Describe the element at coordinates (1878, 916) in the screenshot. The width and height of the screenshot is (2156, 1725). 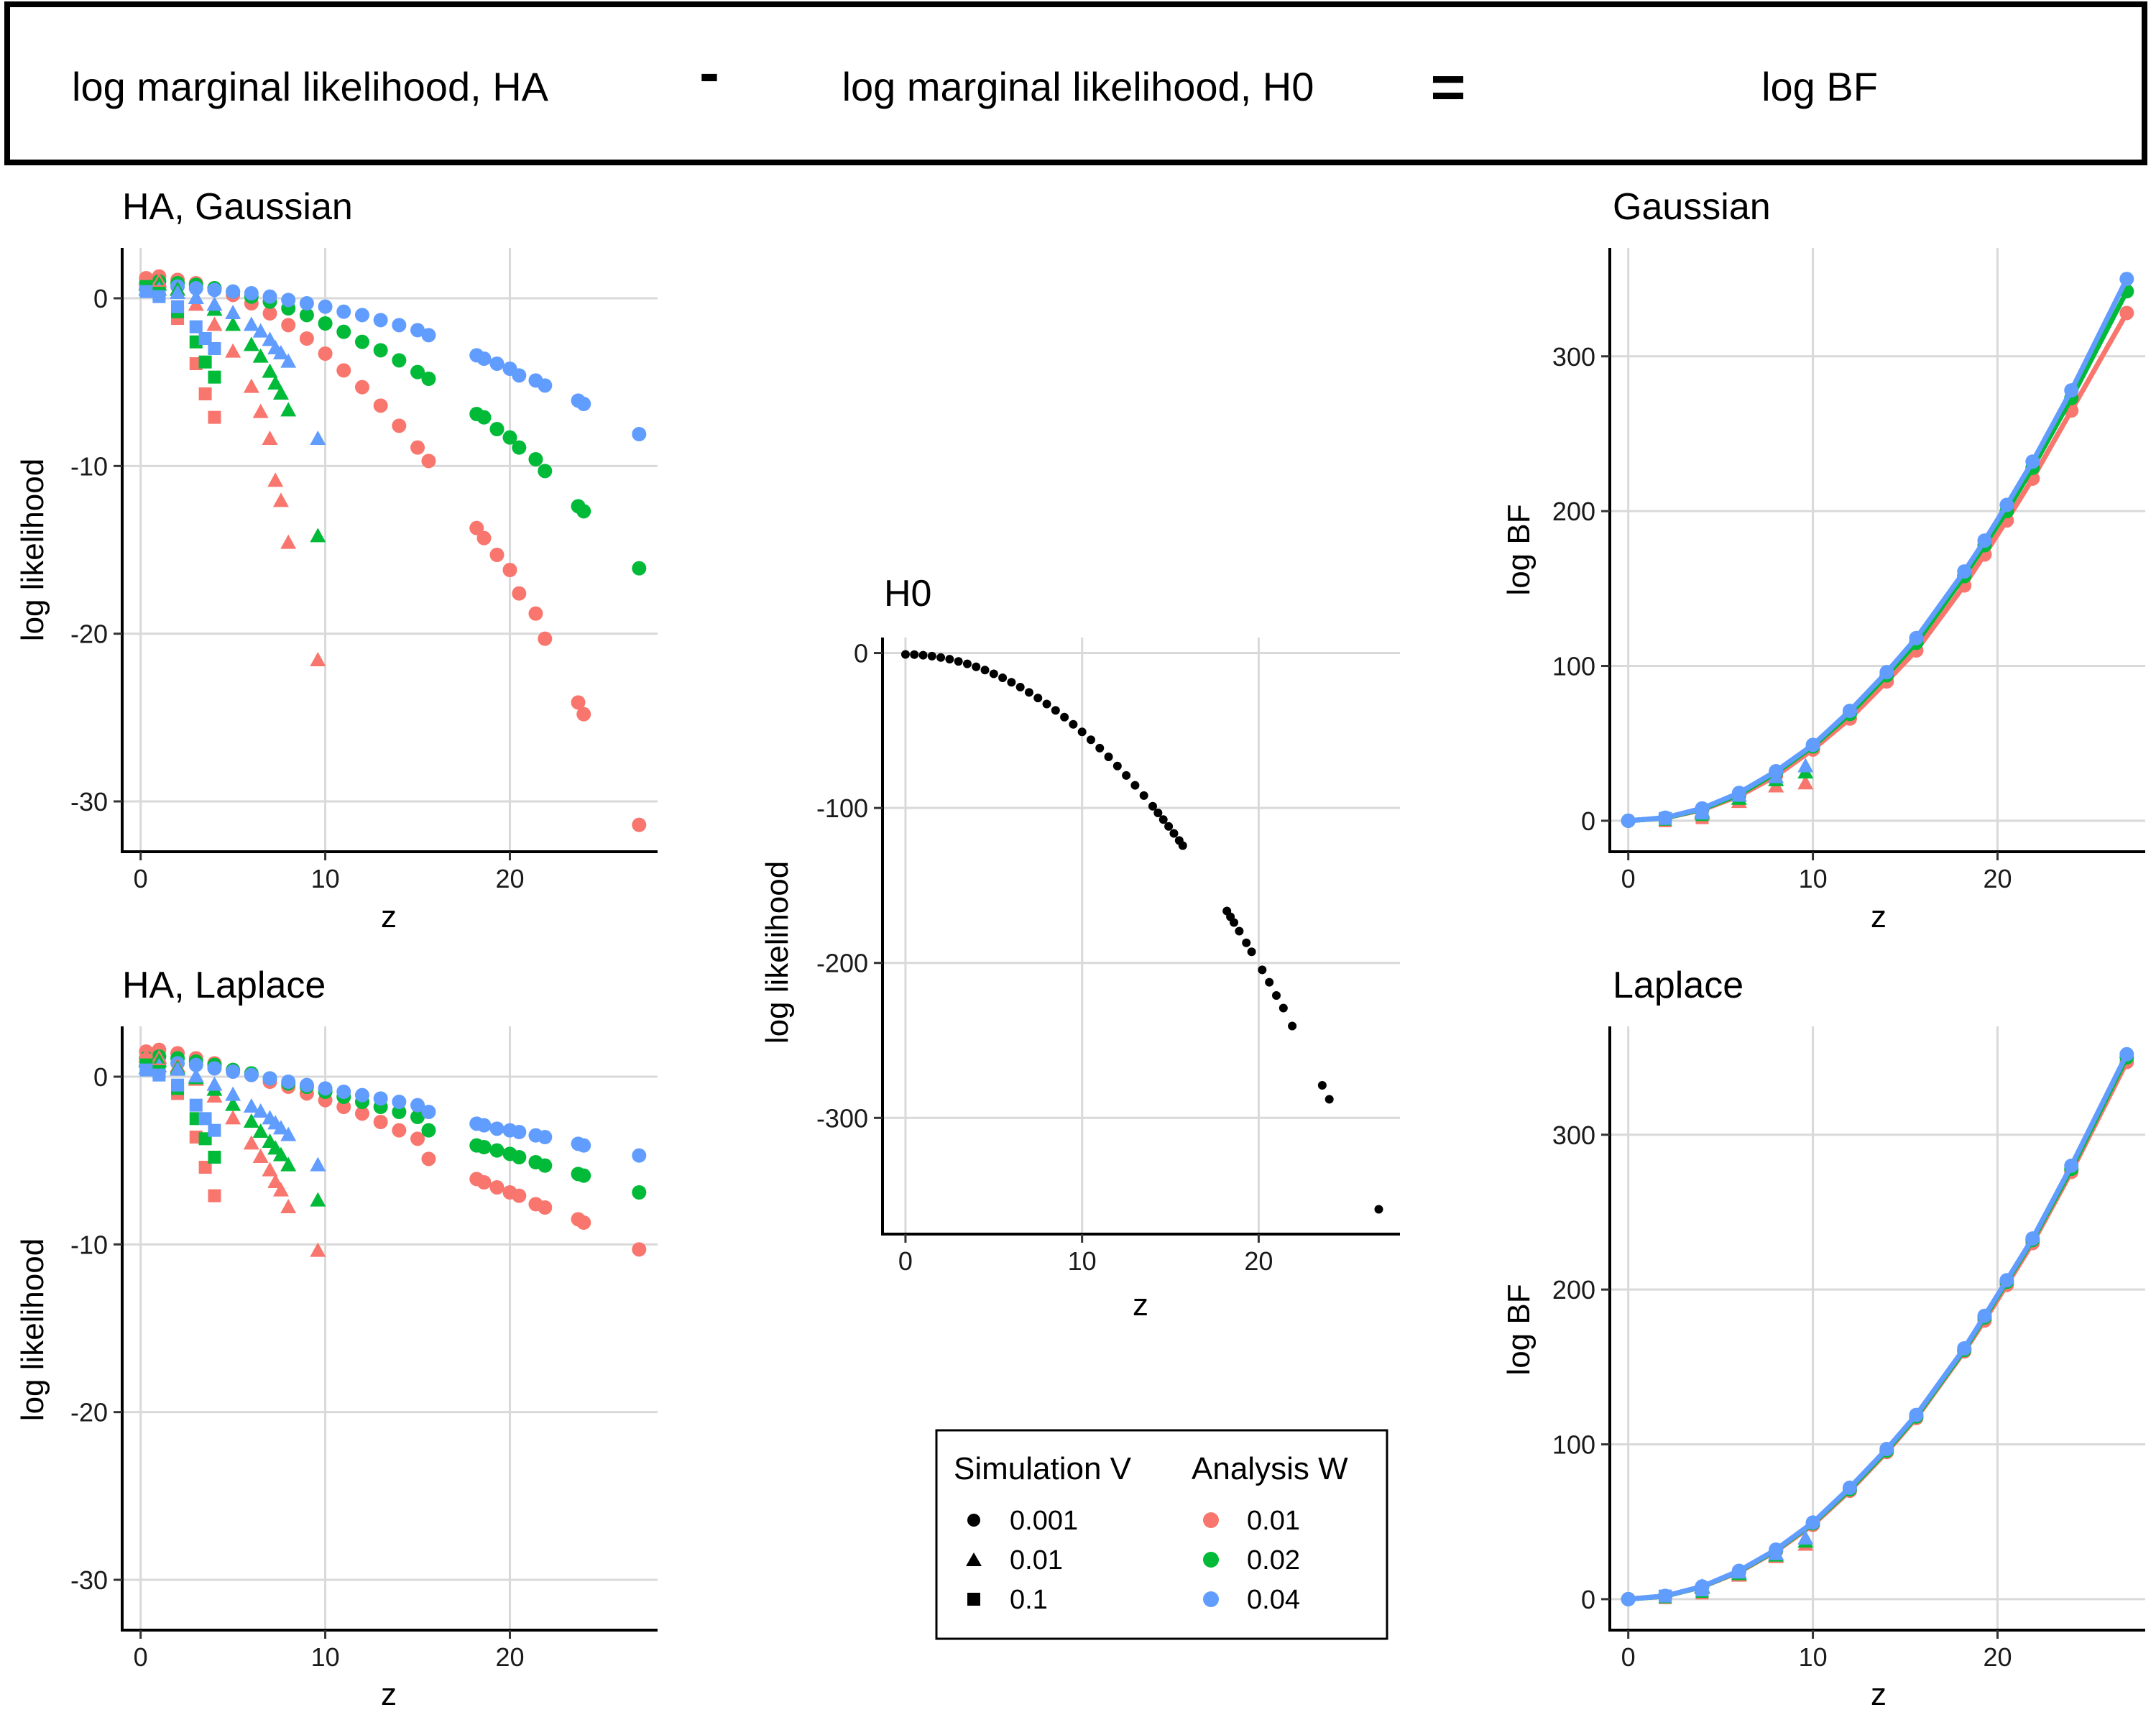
I see `x-axis-label-bf-gaussian: z` at that location.